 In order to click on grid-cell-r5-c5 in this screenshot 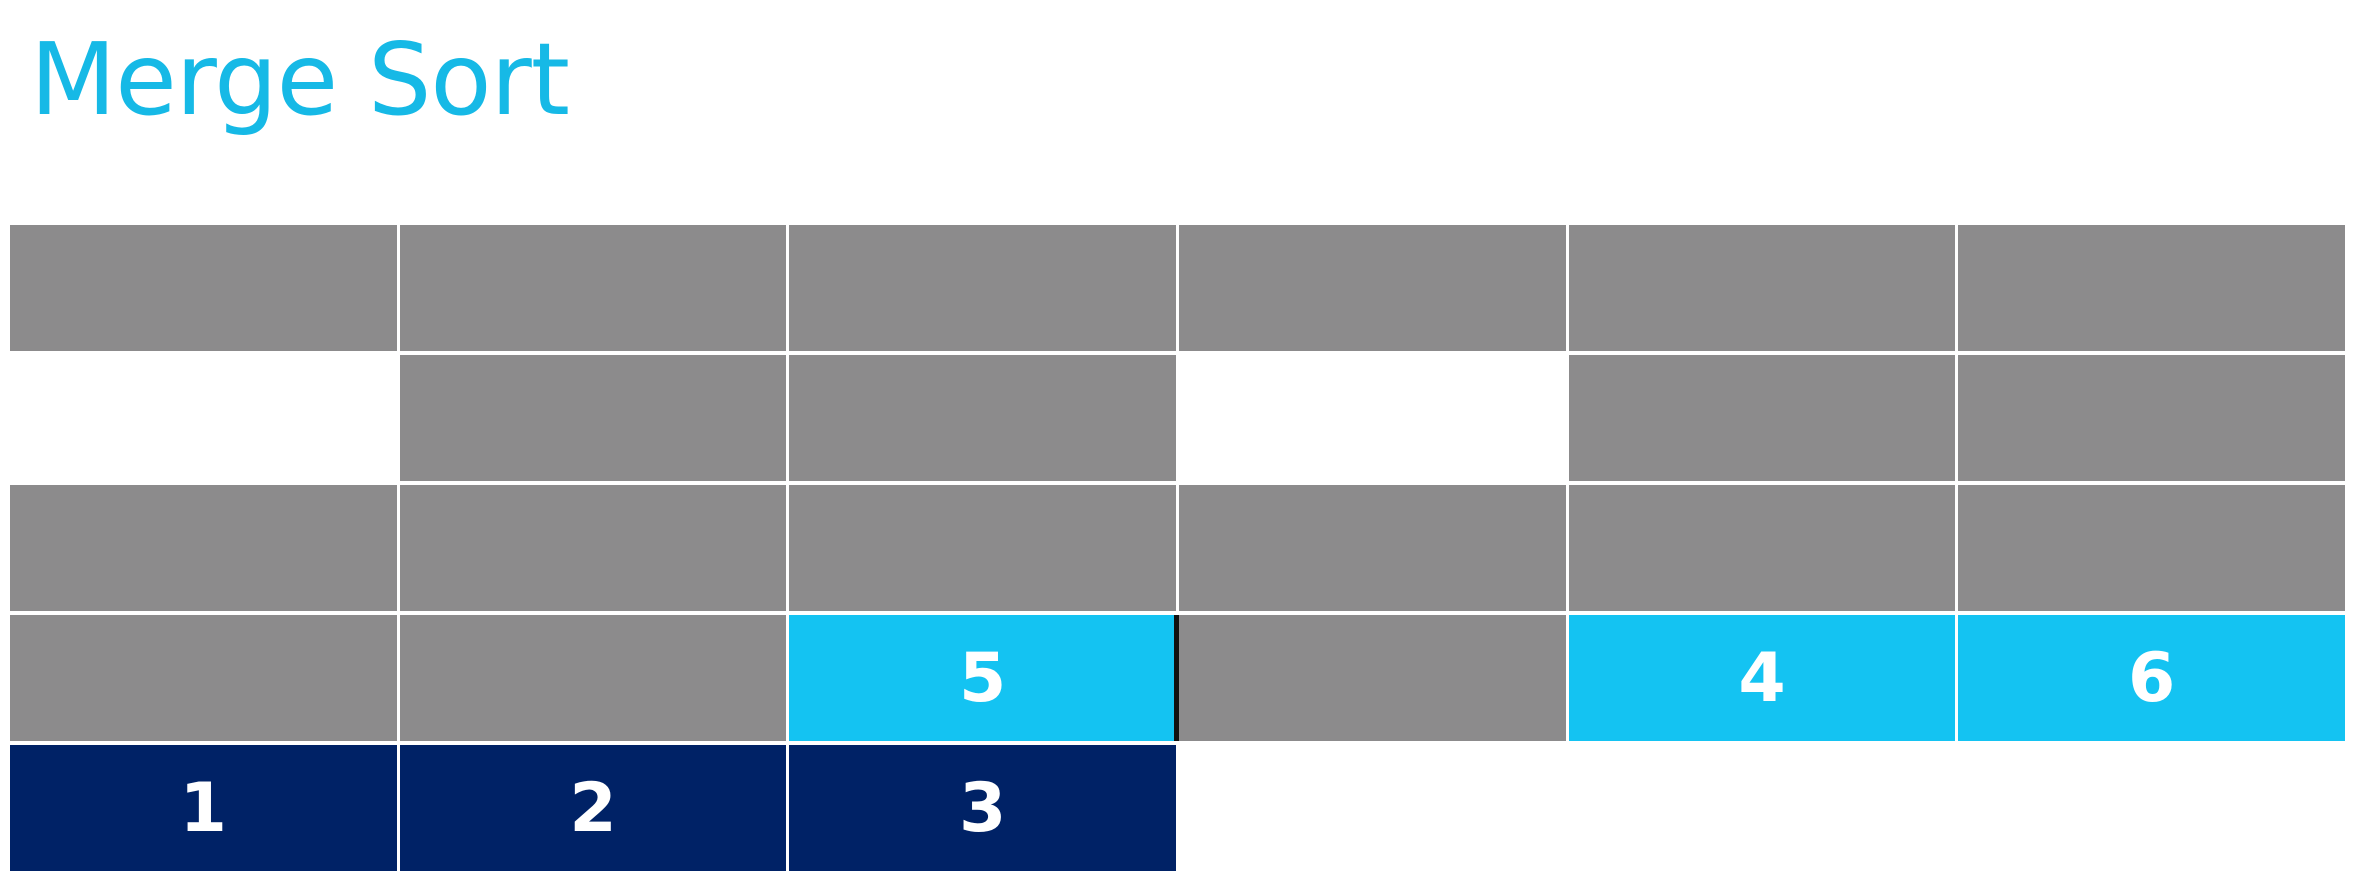, I will do `click(1762, 808)`.